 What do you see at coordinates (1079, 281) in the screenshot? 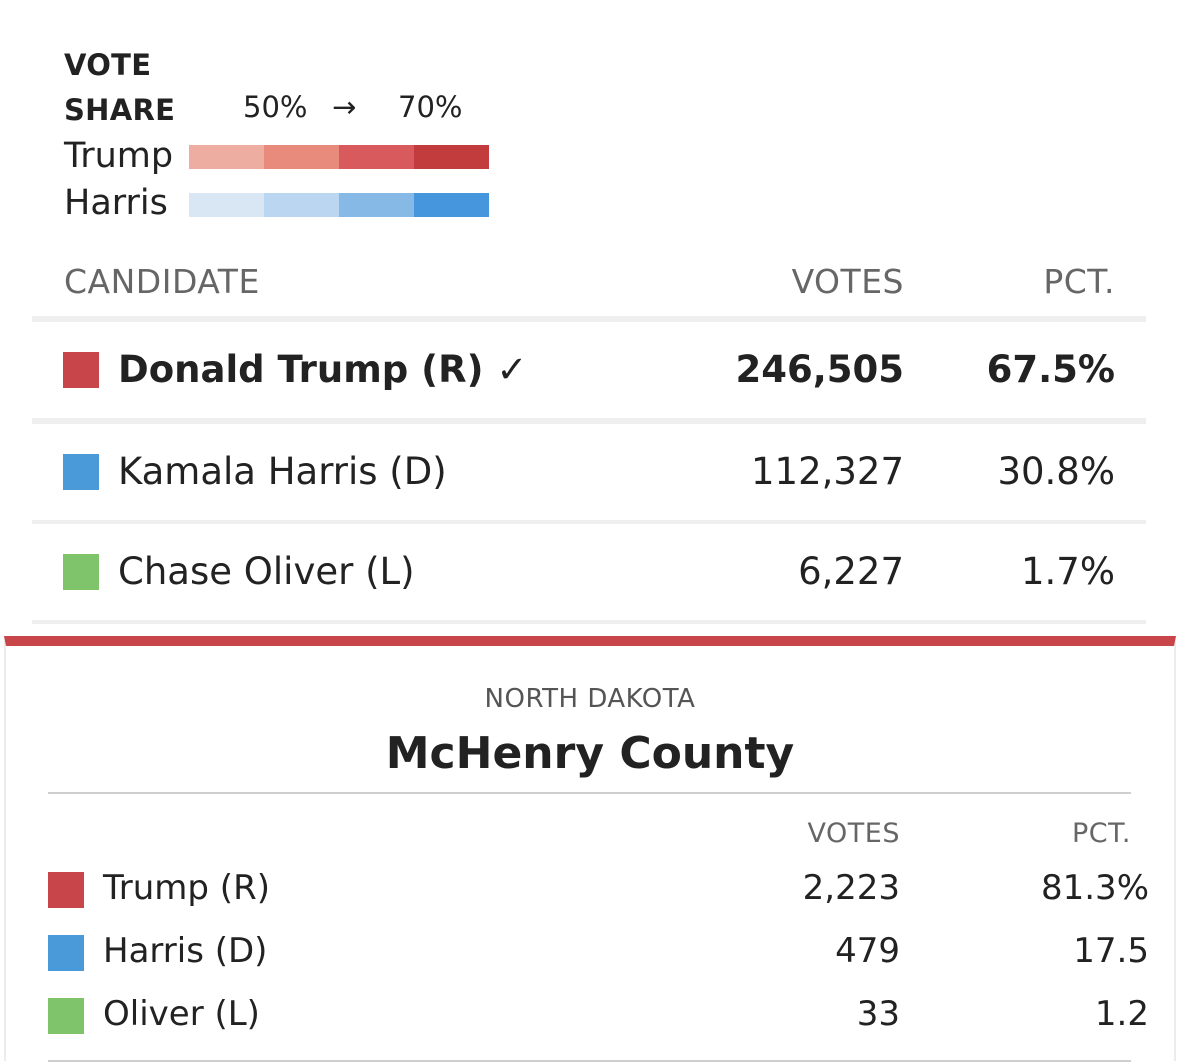
I see `header-pct: PCT.` at bounding box center [1079, 281].